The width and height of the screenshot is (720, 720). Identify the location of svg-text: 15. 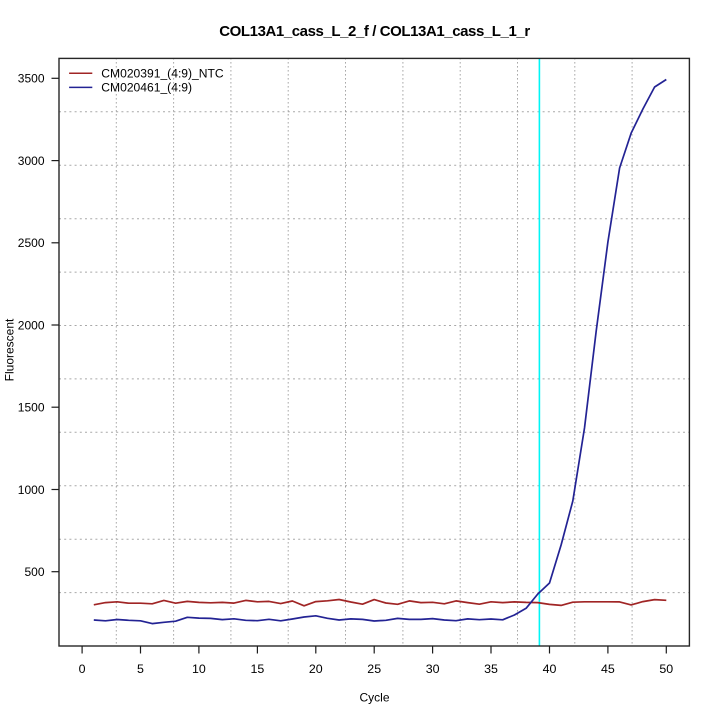
(258, 669).